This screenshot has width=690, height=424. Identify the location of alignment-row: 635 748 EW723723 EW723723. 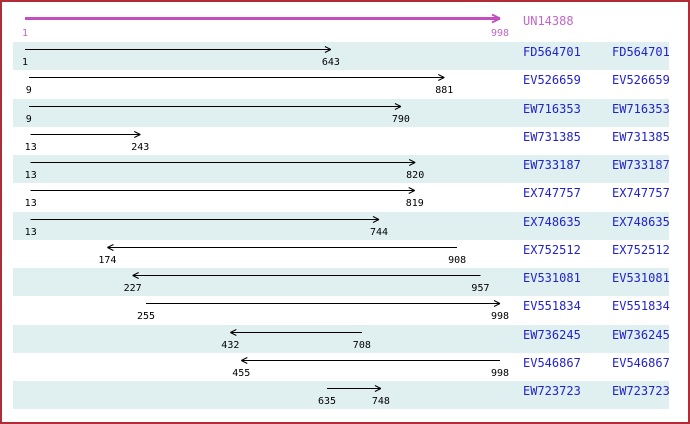
(345, 395).